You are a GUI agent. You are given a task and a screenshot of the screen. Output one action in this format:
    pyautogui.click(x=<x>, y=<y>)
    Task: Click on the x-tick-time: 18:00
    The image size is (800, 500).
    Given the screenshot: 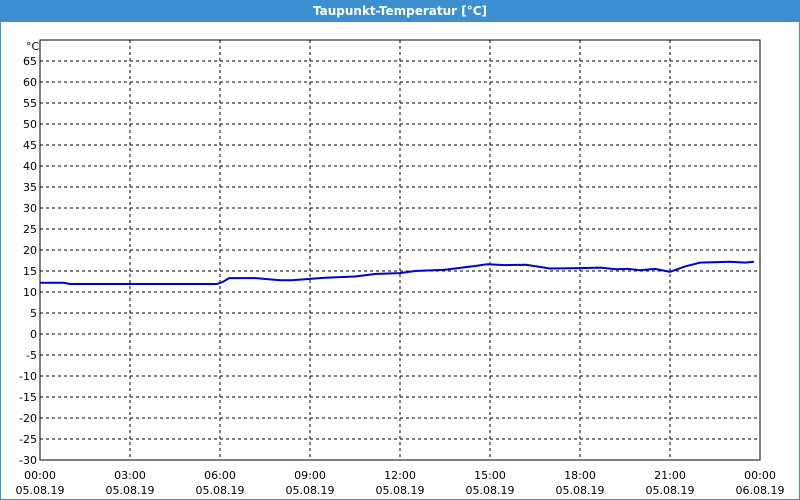 What is the action you would take?
    pyautogui.click(x=580, y=475)
    